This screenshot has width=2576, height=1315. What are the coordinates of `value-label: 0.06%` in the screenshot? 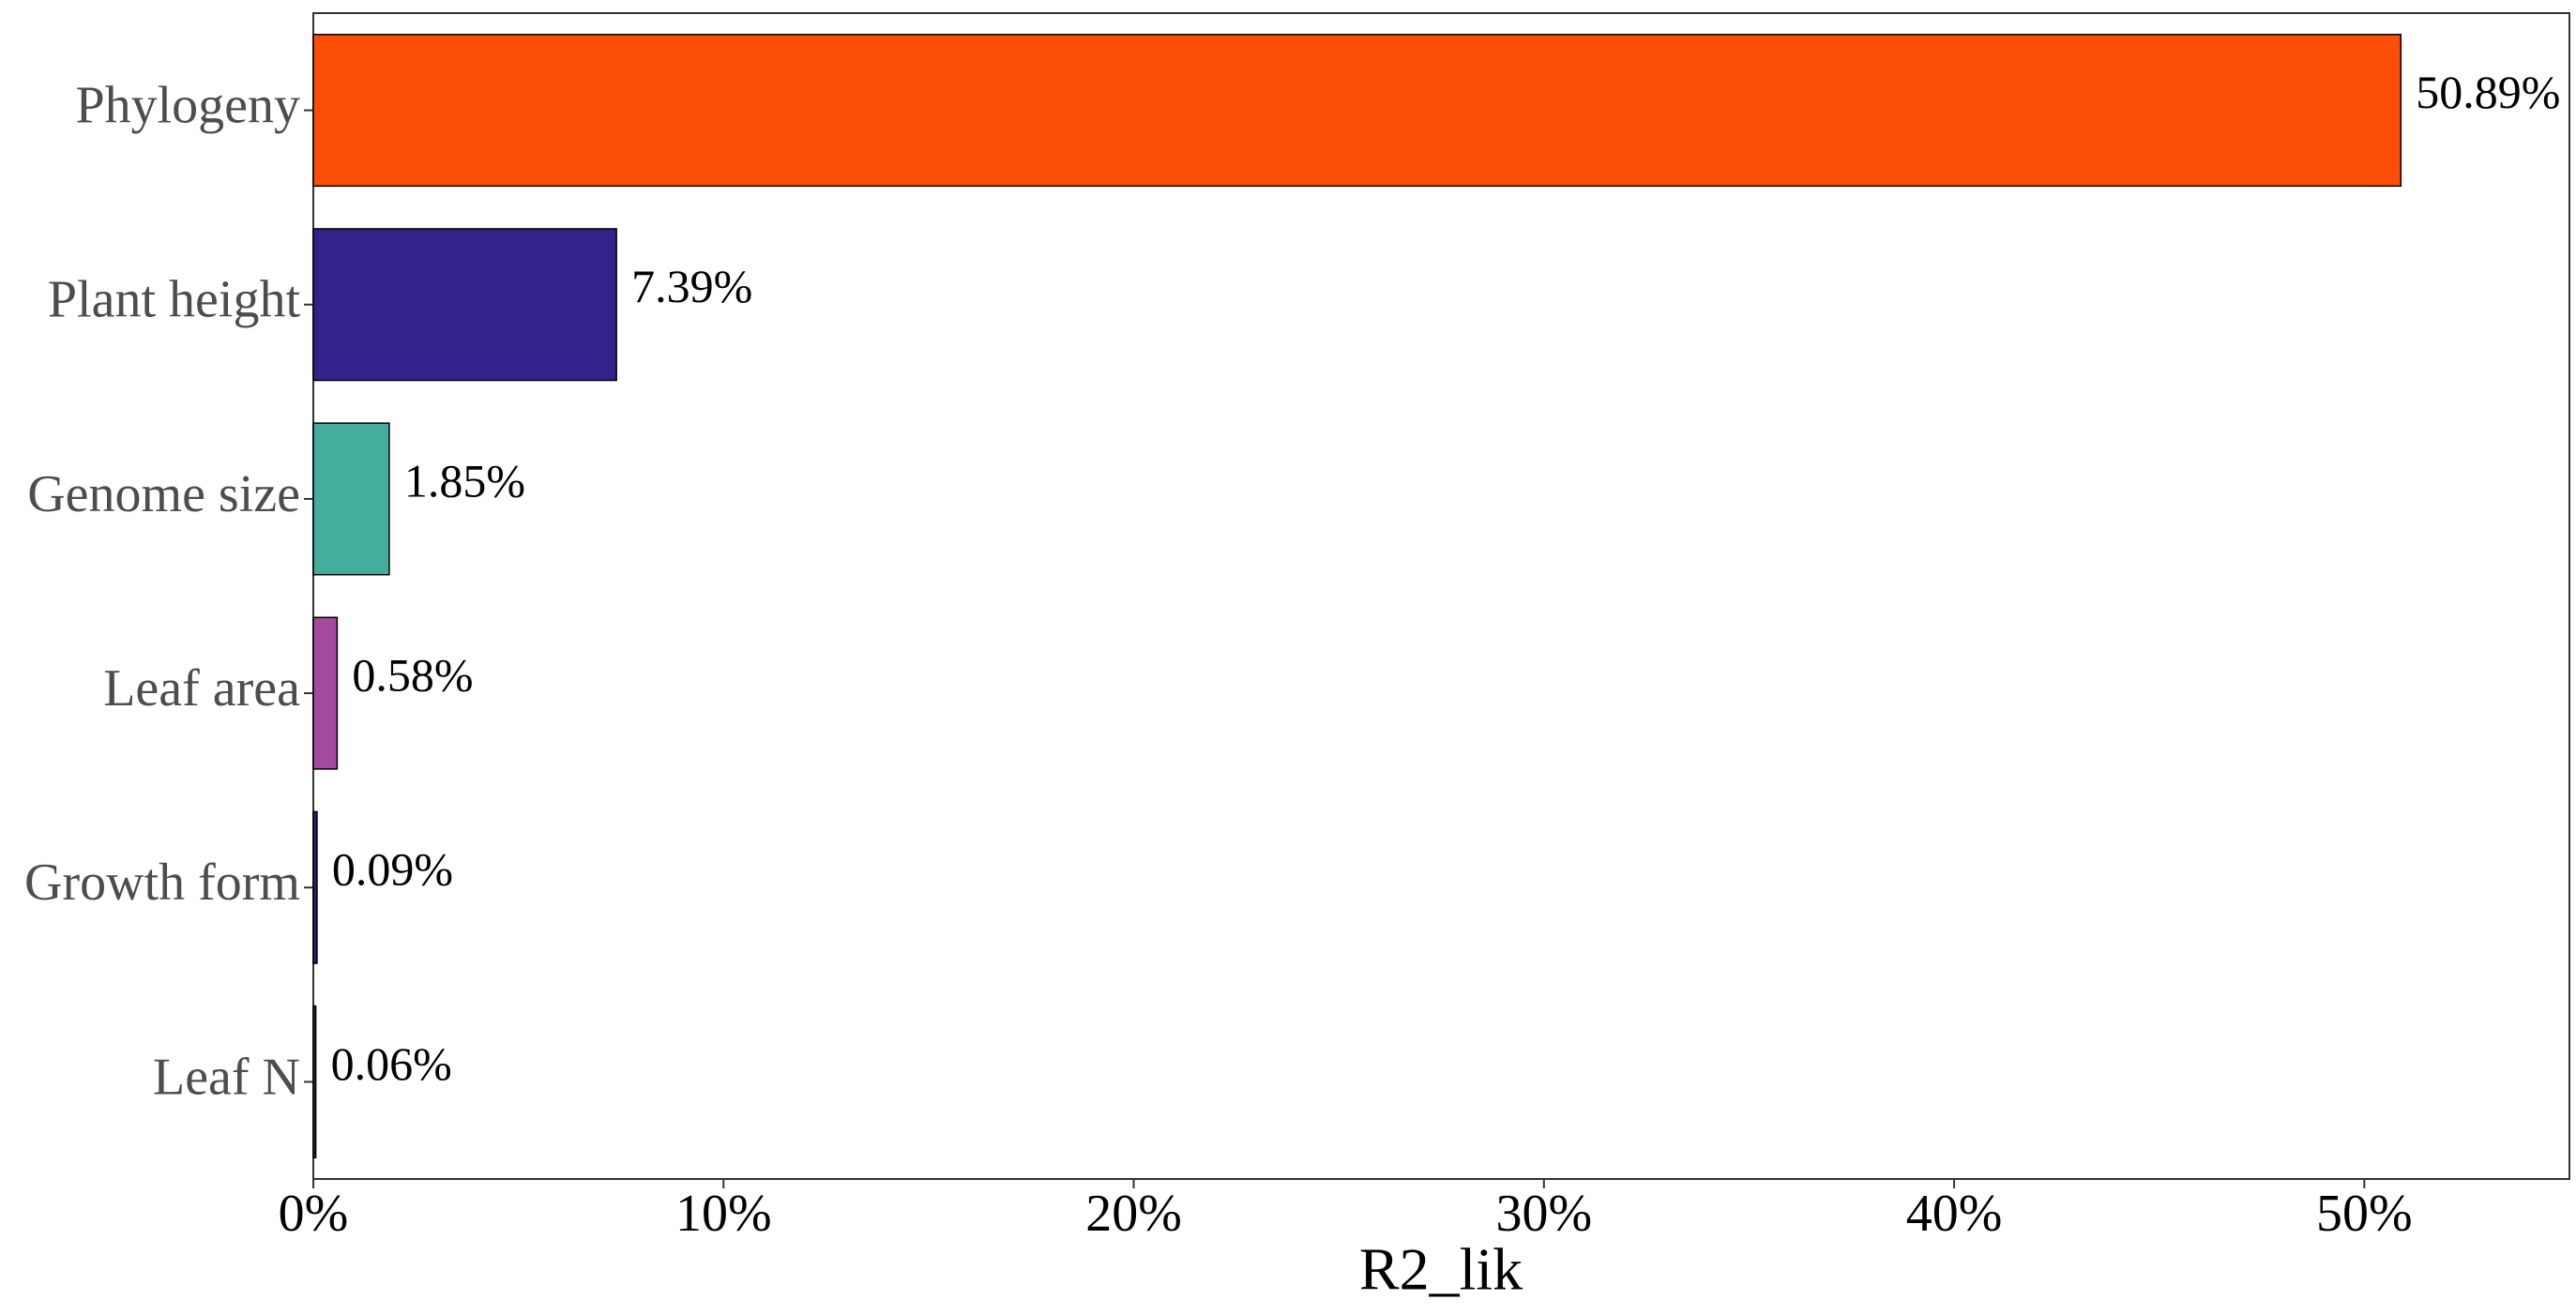 It's located at (391, 1064).